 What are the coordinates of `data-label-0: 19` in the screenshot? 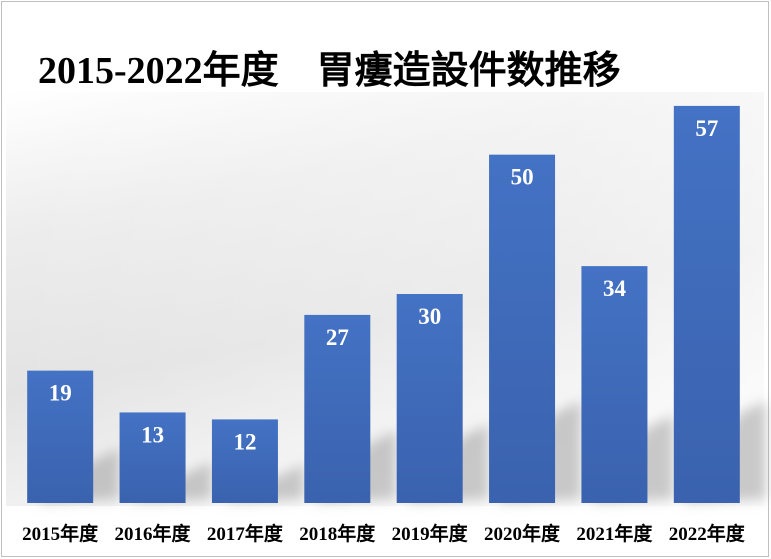 It's located at (60, 393).